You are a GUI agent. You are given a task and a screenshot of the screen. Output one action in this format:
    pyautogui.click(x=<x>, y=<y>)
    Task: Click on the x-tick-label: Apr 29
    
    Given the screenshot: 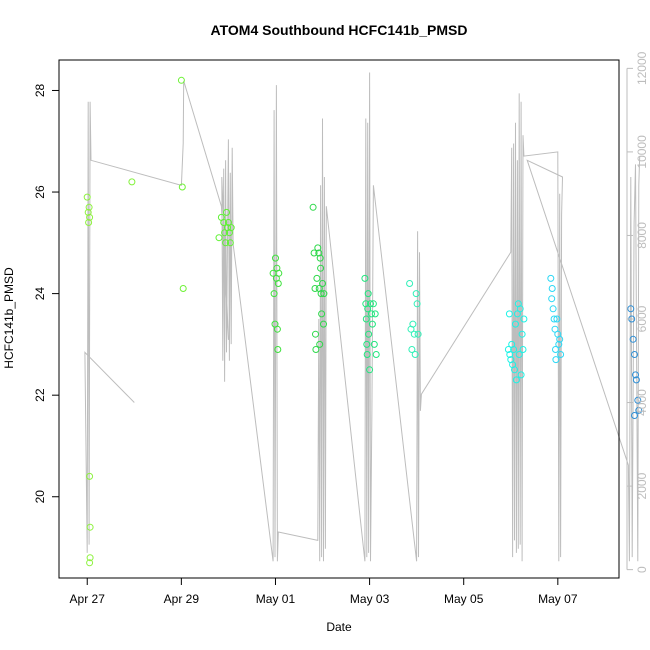 What is the action you would take?
    pyautogui.click(x=182, y=599)
    